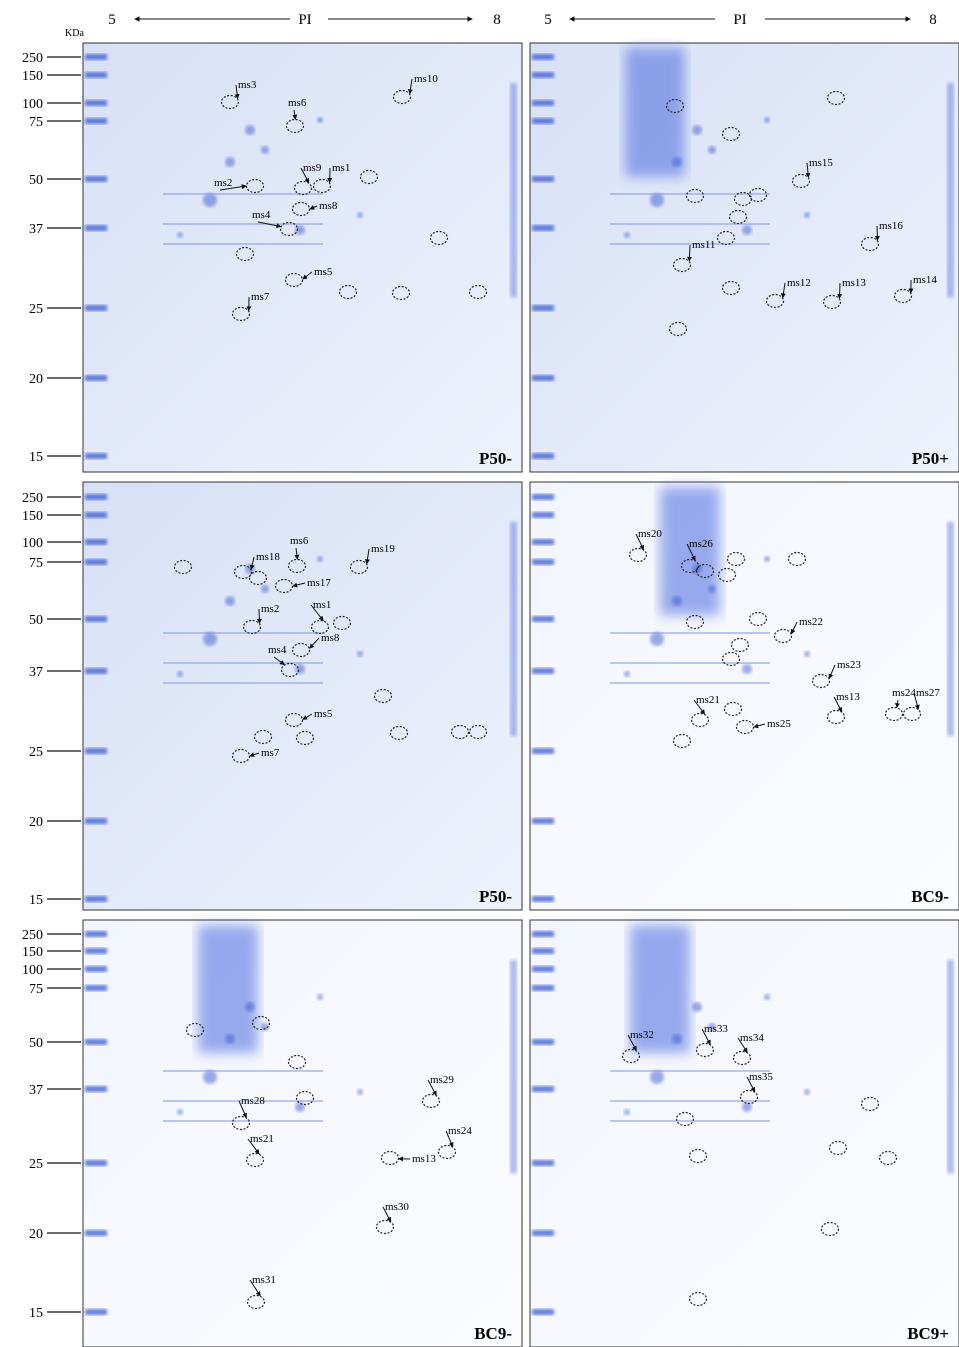 Image resolution: width=959 pixels, height=1347 pixels. I want to click on mw-label: 20, so click(36, 379).